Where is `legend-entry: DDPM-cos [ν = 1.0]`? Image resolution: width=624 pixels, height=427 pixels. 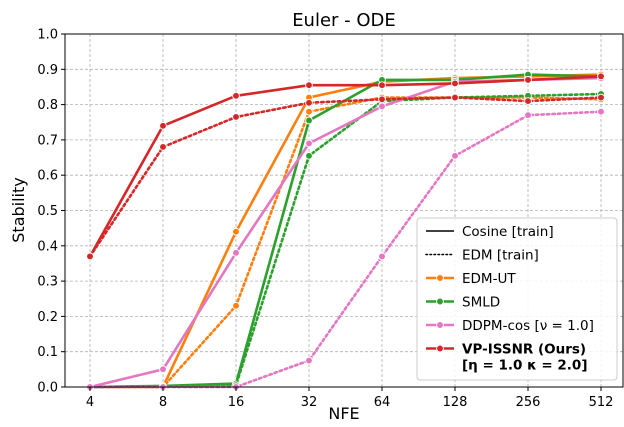 legend-entry: DDPM-cos [ν = 1.0] is located at coordinates (510, 326).